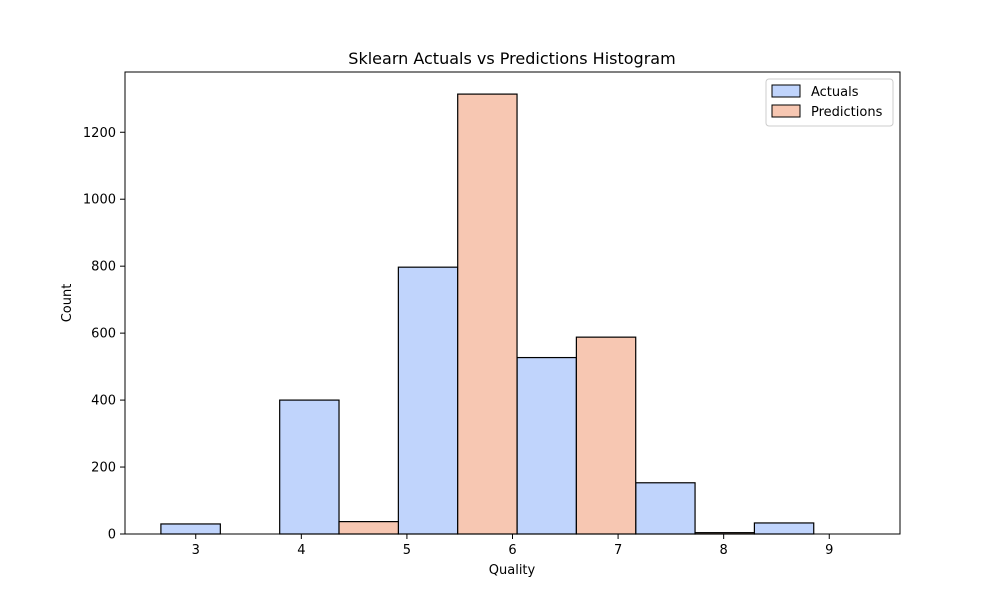  I want to click on x-tick-label: 5, so click(407, 550).